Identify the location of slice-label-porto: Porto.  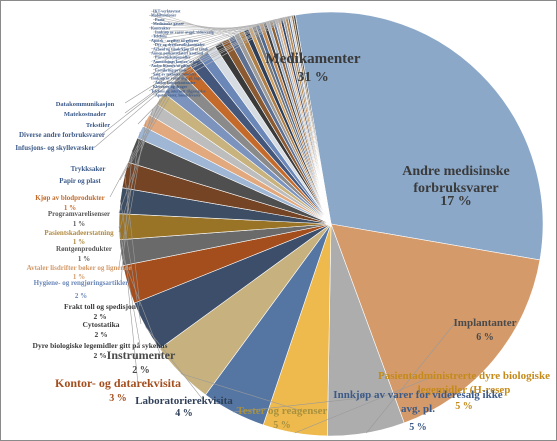
(160, 19).